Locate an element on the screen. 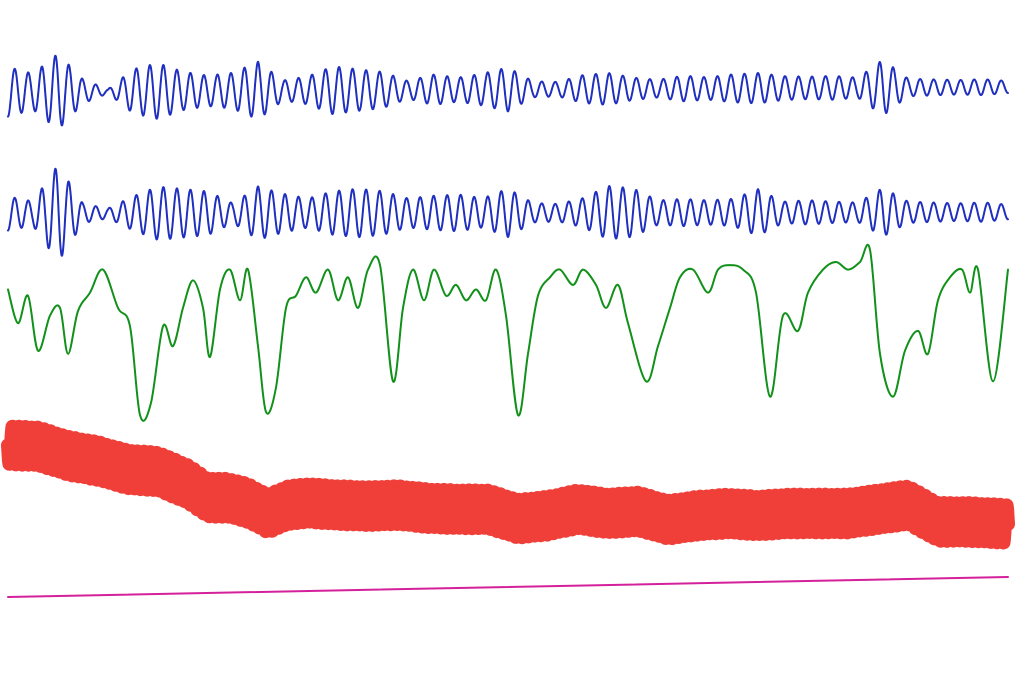 Image resolution: width=1015 pixels, height=677 pixels. trace-line-trace1 is located at coordinates (508, 90).